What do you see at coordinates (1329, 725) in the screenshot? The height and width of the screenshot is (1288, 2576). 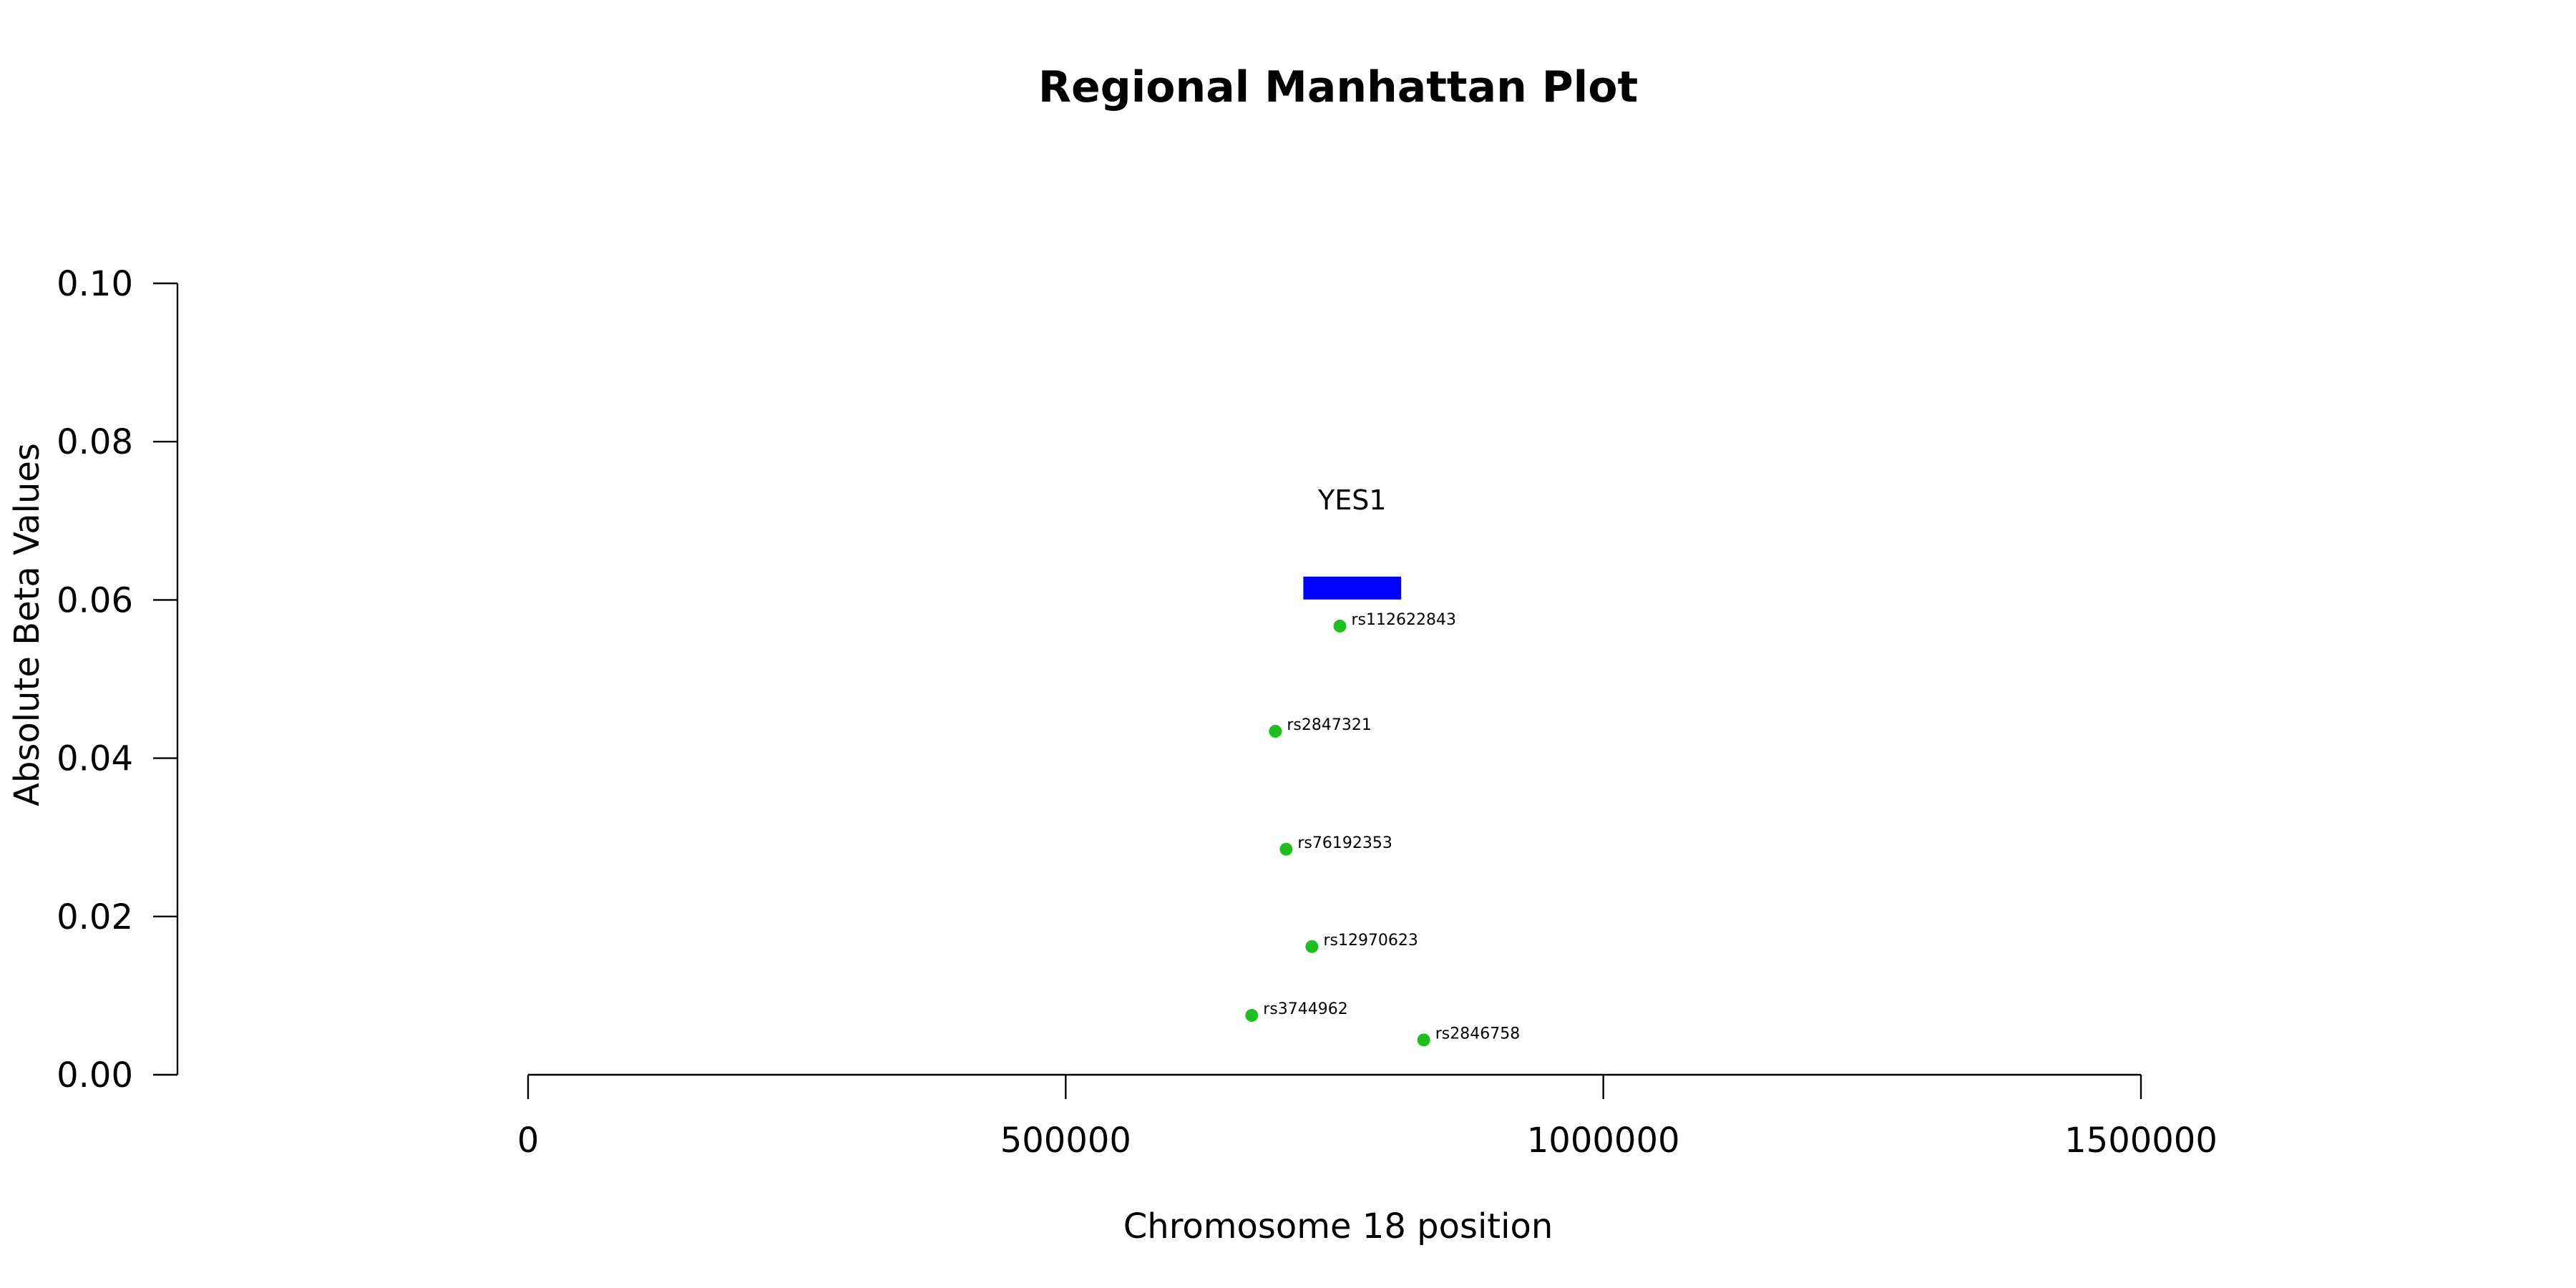 I see `snp-label: rs2847321` at bounding box center [1329, 725].